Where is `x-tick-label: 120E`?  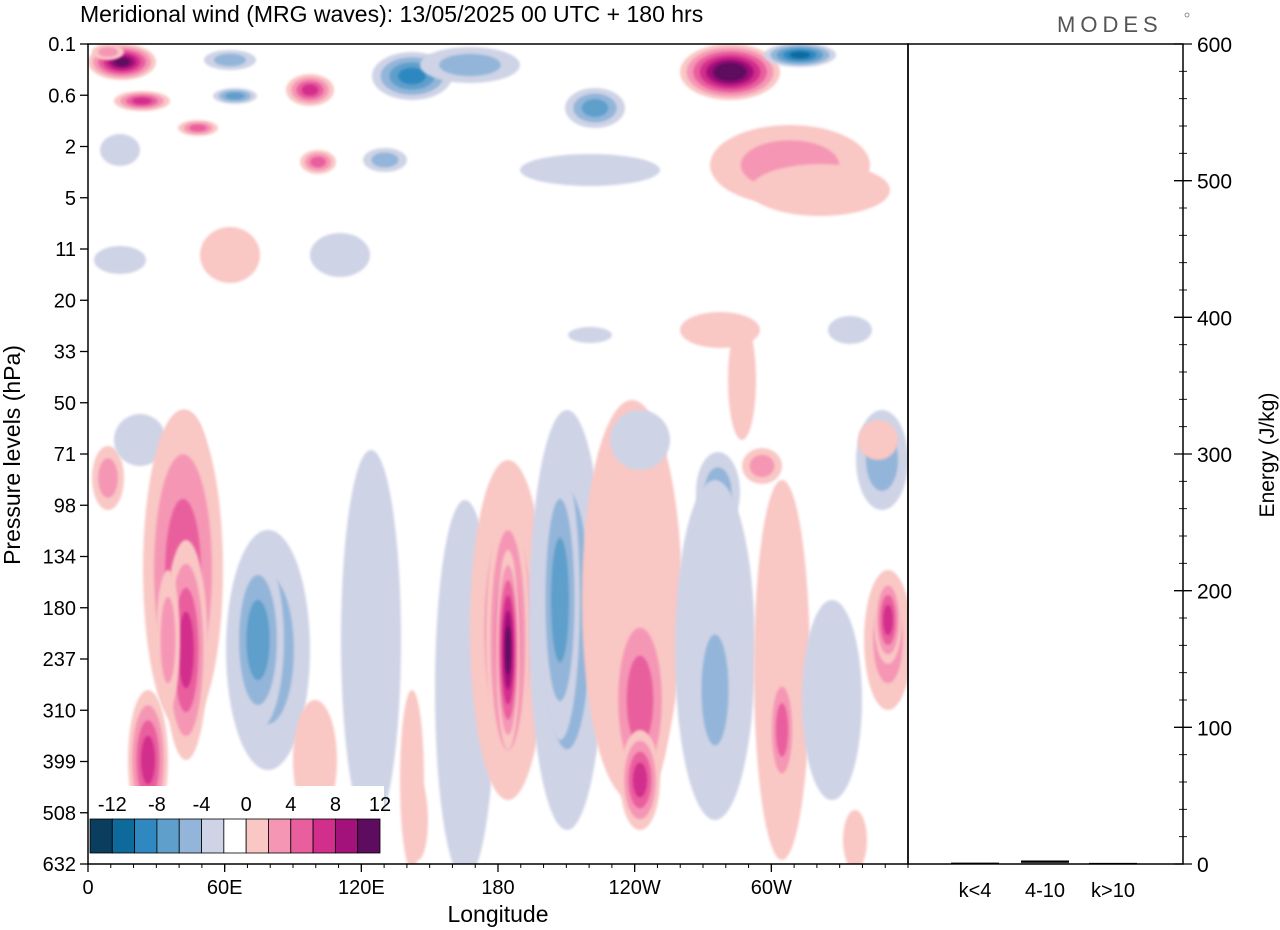
x-tick-label: 120E is located at coordinates (361, 888).